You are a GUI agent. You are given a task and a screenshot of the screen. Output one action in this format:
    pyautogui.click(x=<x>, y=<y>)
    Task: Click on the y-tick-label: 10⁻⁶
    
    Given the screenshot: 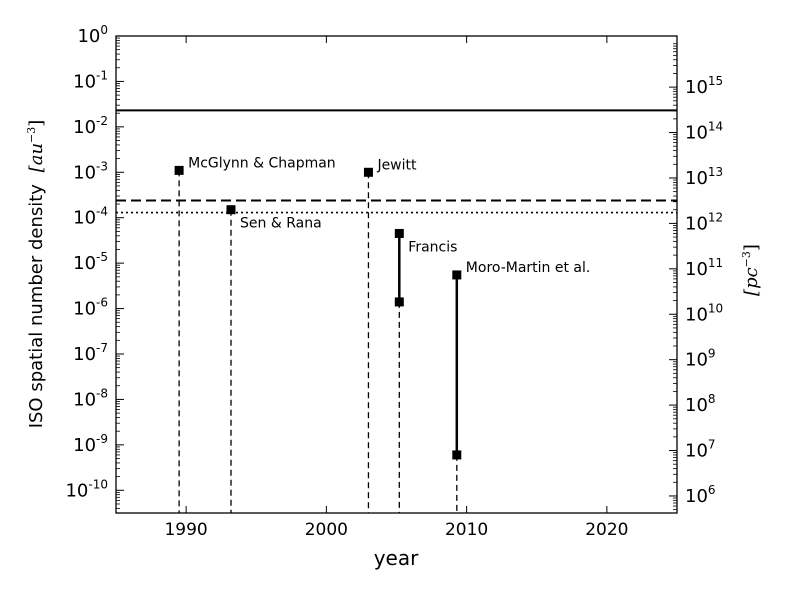 What is the action you would take?
    pyautogui.click(x=90, y=308)
    